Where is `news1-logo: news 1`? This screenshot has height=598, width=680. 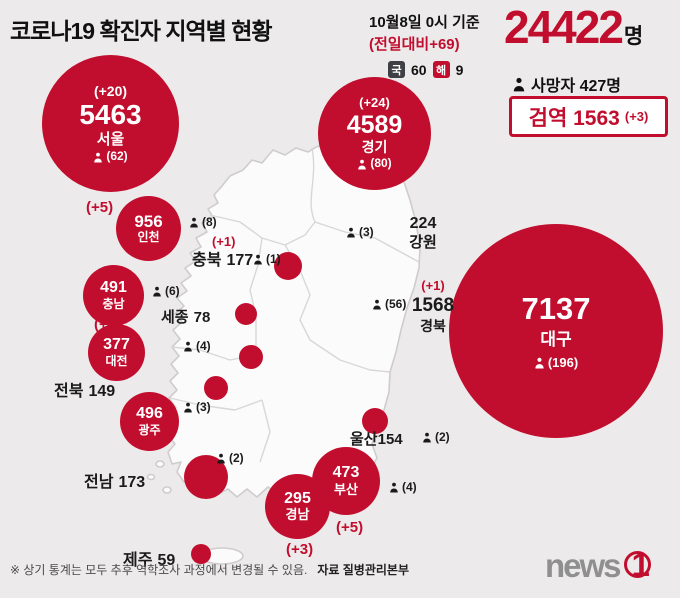
news1-logo: news 1 is located at coordinates (600, 566).